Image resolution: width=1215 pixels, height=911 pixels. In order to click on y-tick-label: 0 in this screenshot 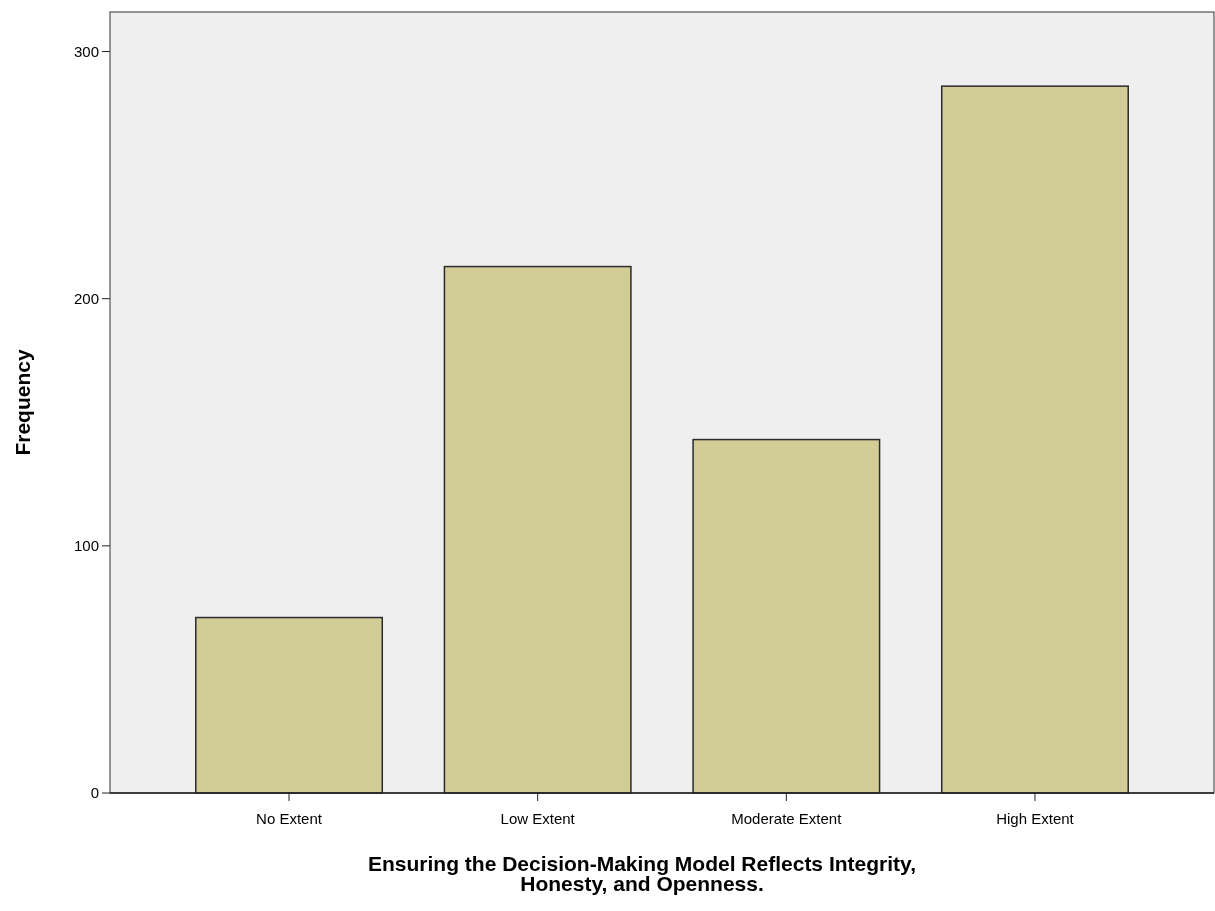, I will do `click(94, 793)`.